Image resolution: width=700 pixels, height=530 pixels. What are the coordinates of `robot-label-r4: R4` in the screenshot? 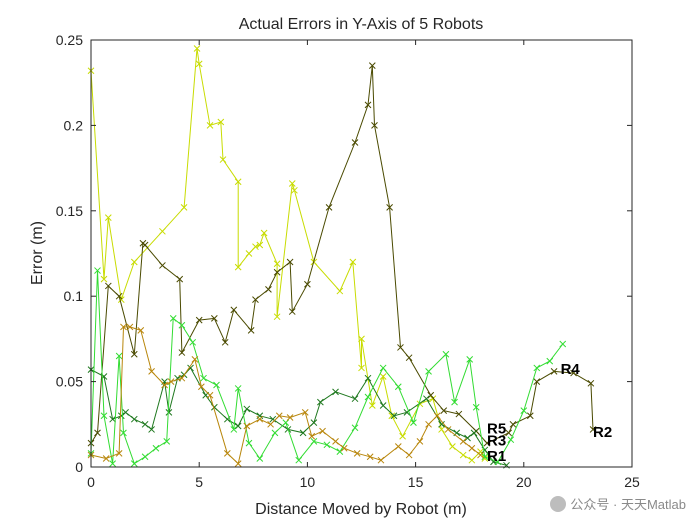 It's located at (571, 369).